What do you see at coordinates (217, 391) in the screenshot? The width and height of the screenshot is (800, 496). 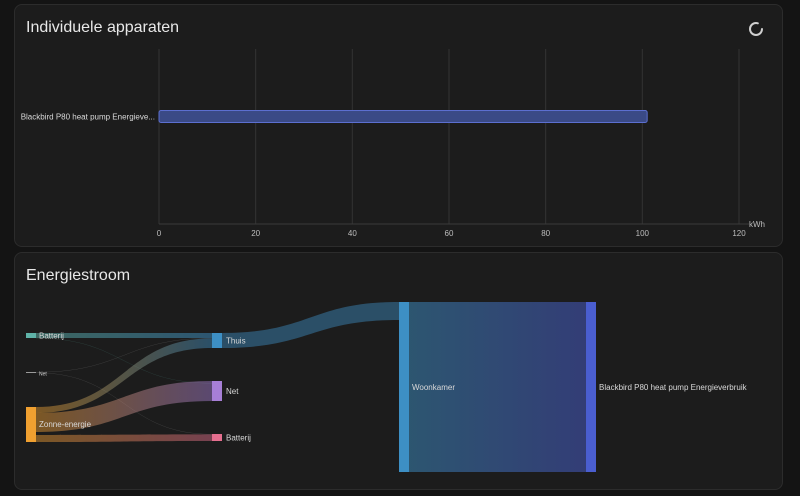 I see `node-net_out` at bounding box center [217, 391].